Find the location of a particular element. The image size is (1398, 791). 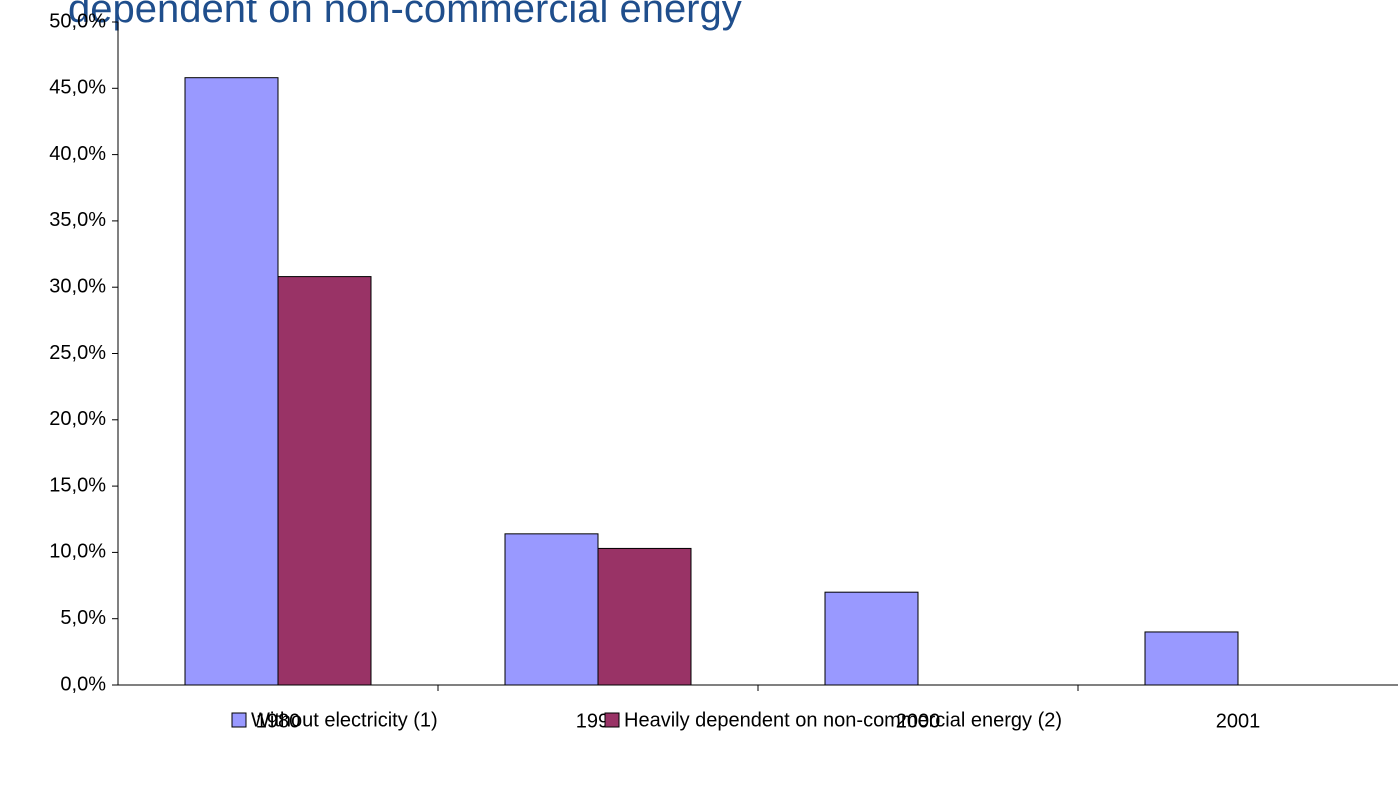

y-tick-label: 35,0% is located at coordinates (77, 220).